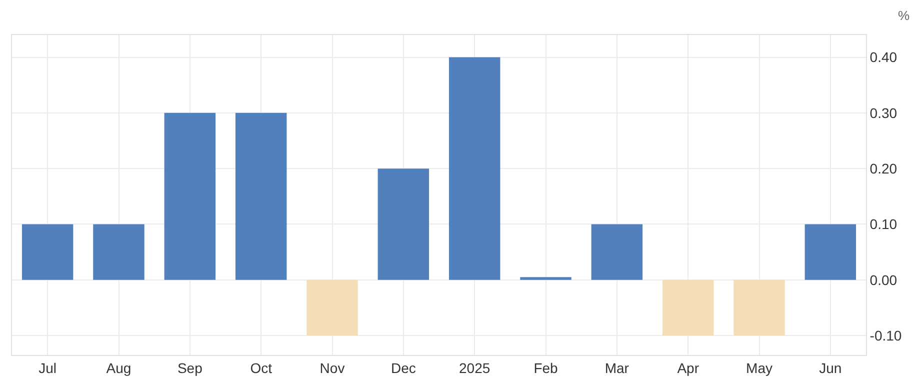  Describe the element at coordinates (884, 57) in the screenshot. I see `y-tick-label: 0.40` at that location.